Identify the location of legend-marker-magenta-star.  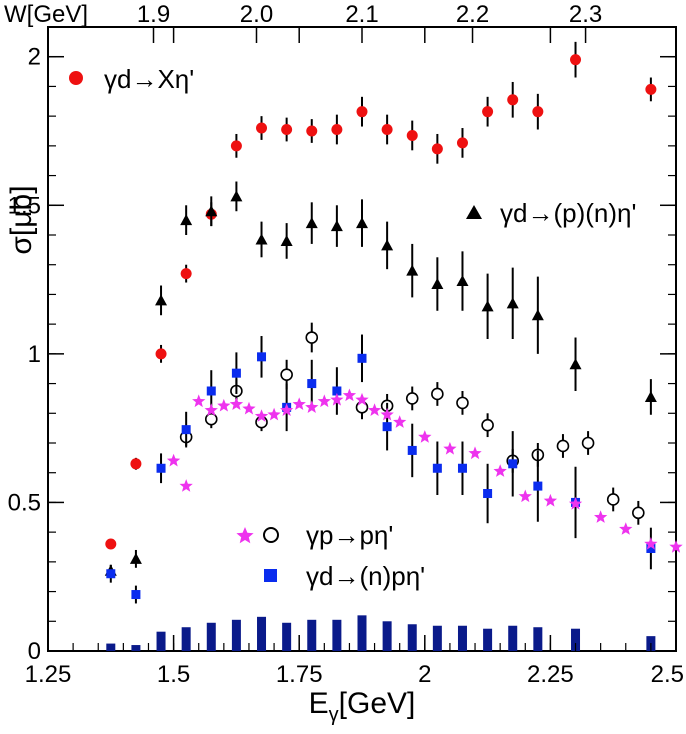
(245, 535).